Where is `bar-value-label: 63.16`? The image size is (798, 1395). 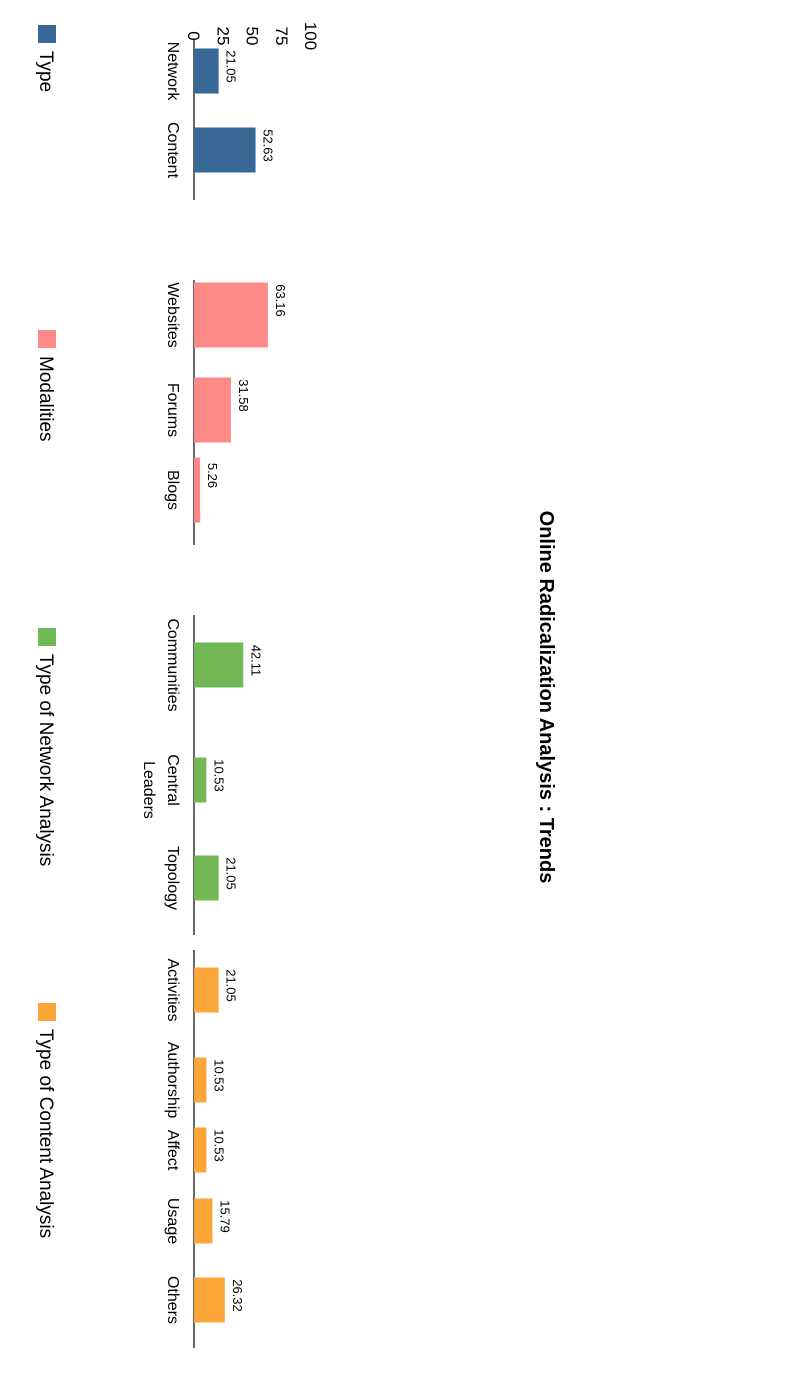 bar-value-label: 63.16 is located at coordinates (280, 300).